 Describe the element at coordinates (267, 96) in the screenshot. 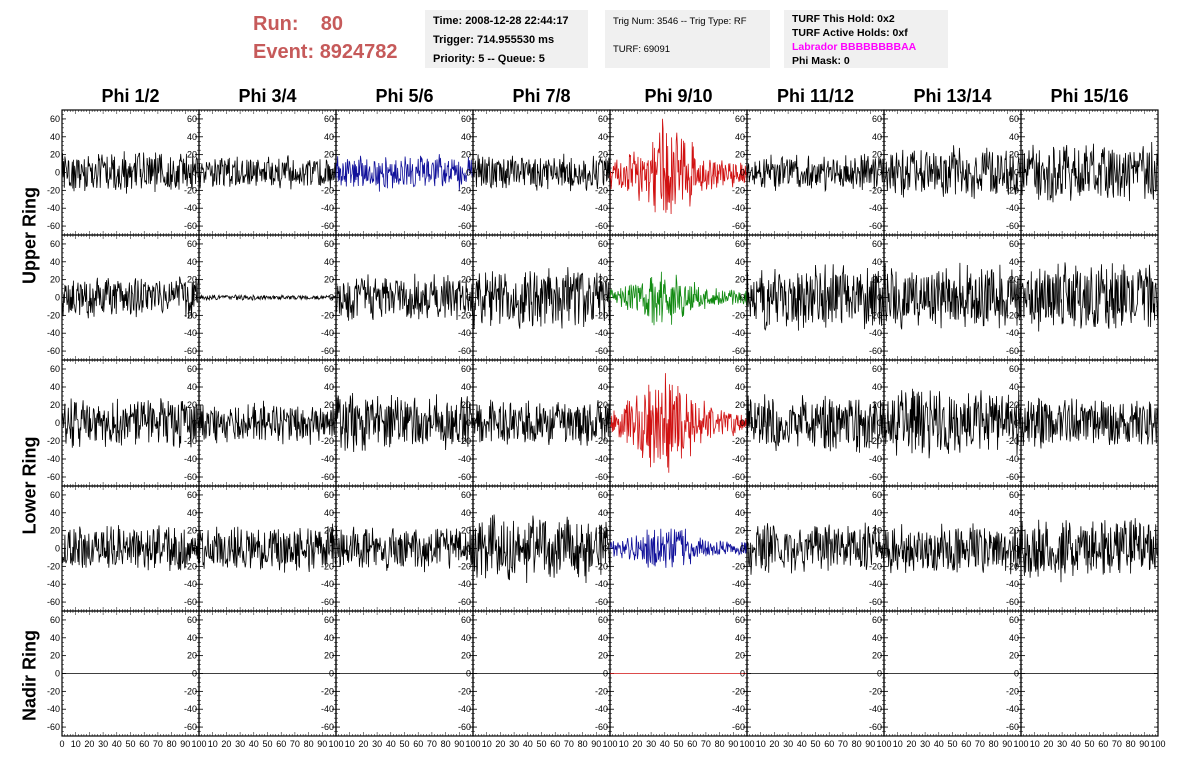

I see `column-header-phi-3-4: Phi 3/4` at that location.